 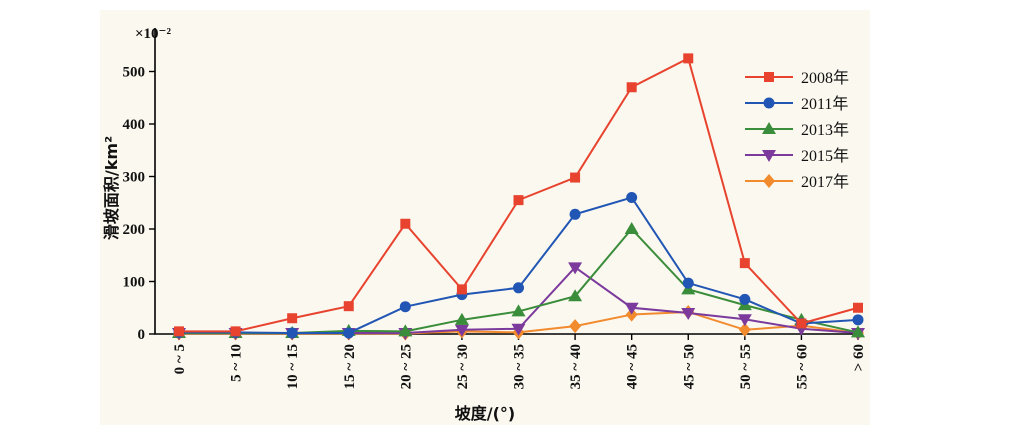 I want to click on y-tick-label: 200, so click(x=134, y=230).